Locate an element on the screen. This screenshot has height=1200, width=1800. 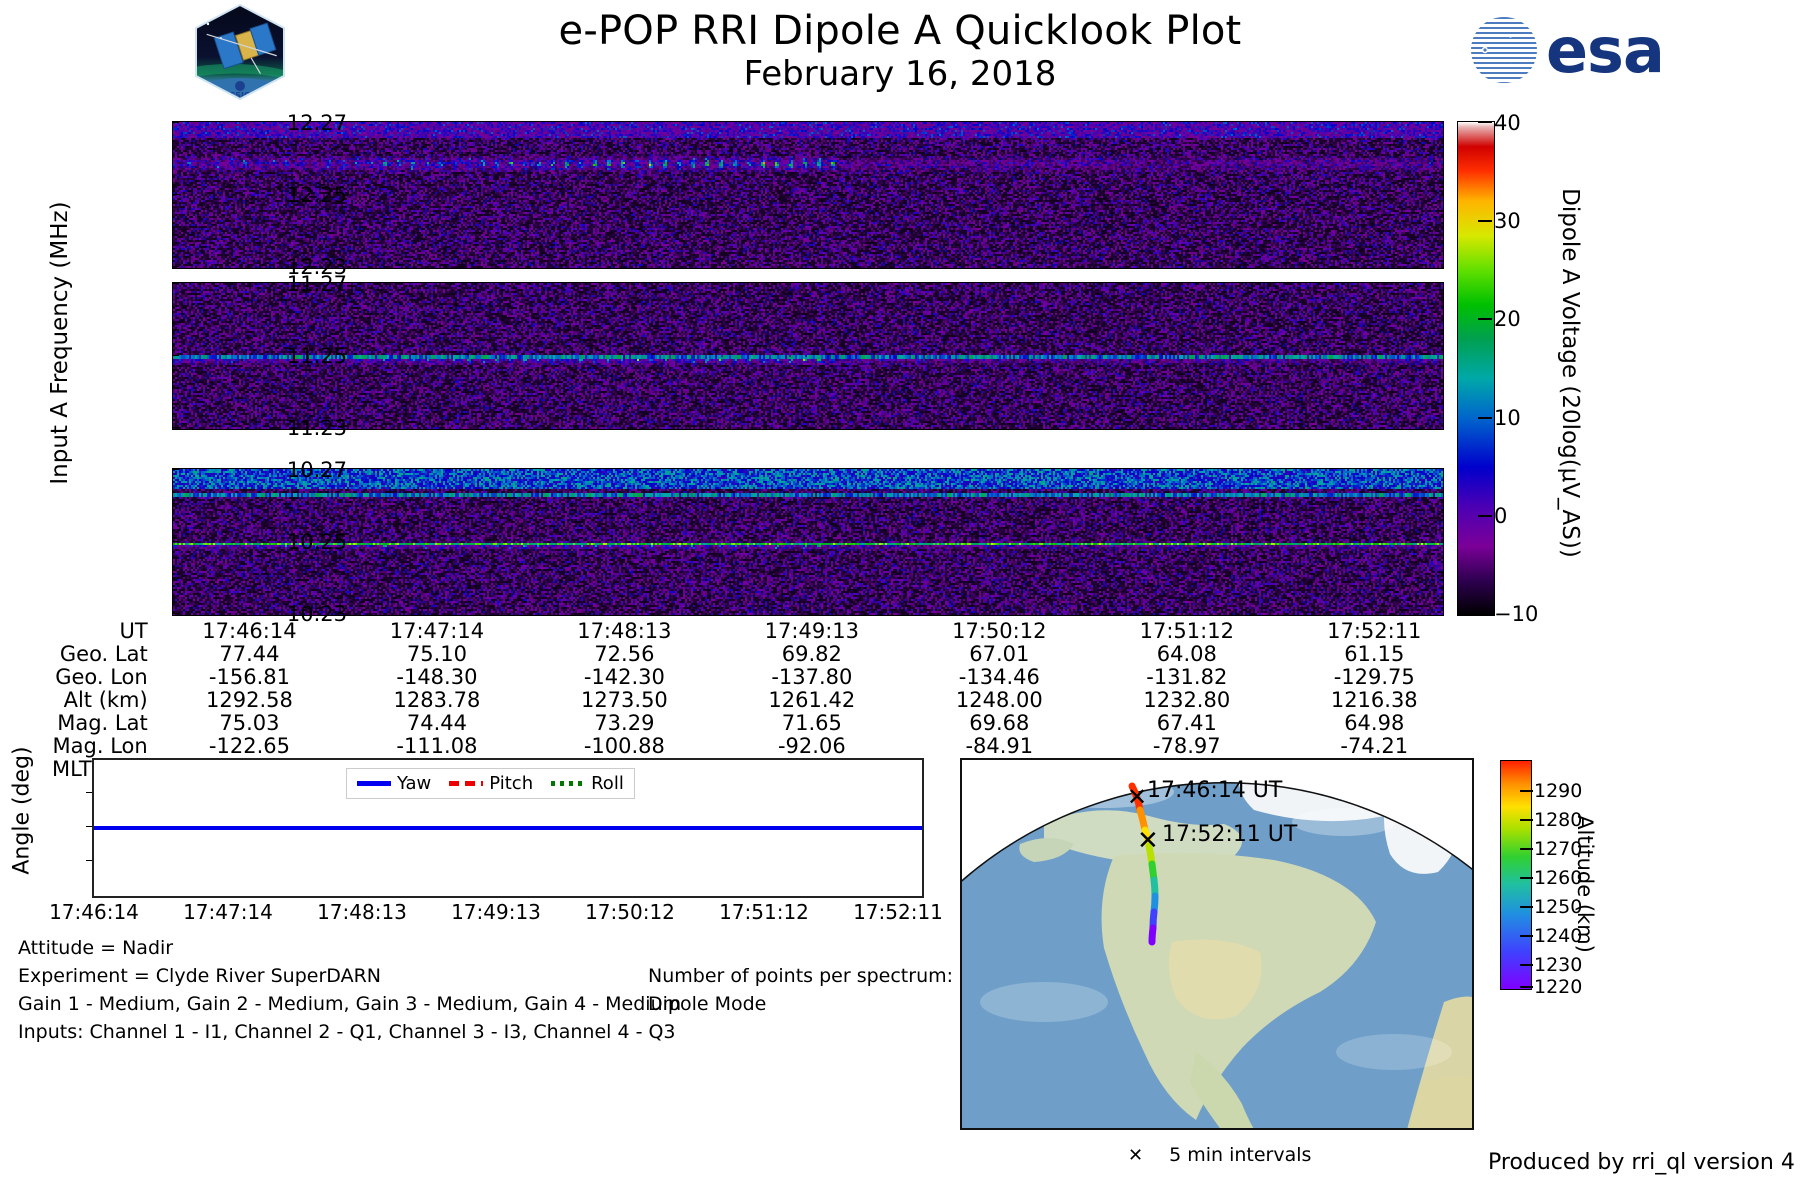
roll-swatch-icon is located at coordinates (568, 783).